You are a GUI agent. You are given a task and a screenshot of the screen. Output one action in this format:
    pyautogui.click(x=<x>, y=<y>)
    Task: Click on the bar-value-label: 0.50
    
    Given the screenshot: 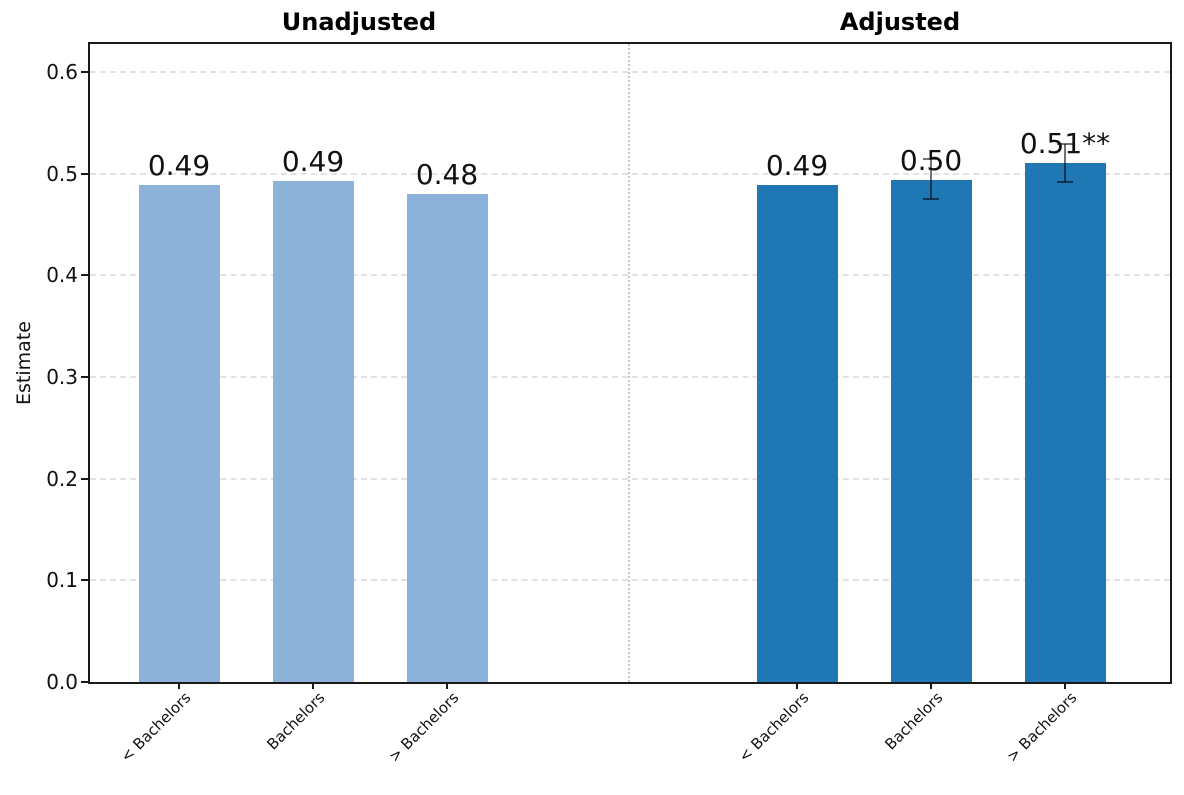 What is the action you would take?
    pyautogui.click(x=931, y=160)
    